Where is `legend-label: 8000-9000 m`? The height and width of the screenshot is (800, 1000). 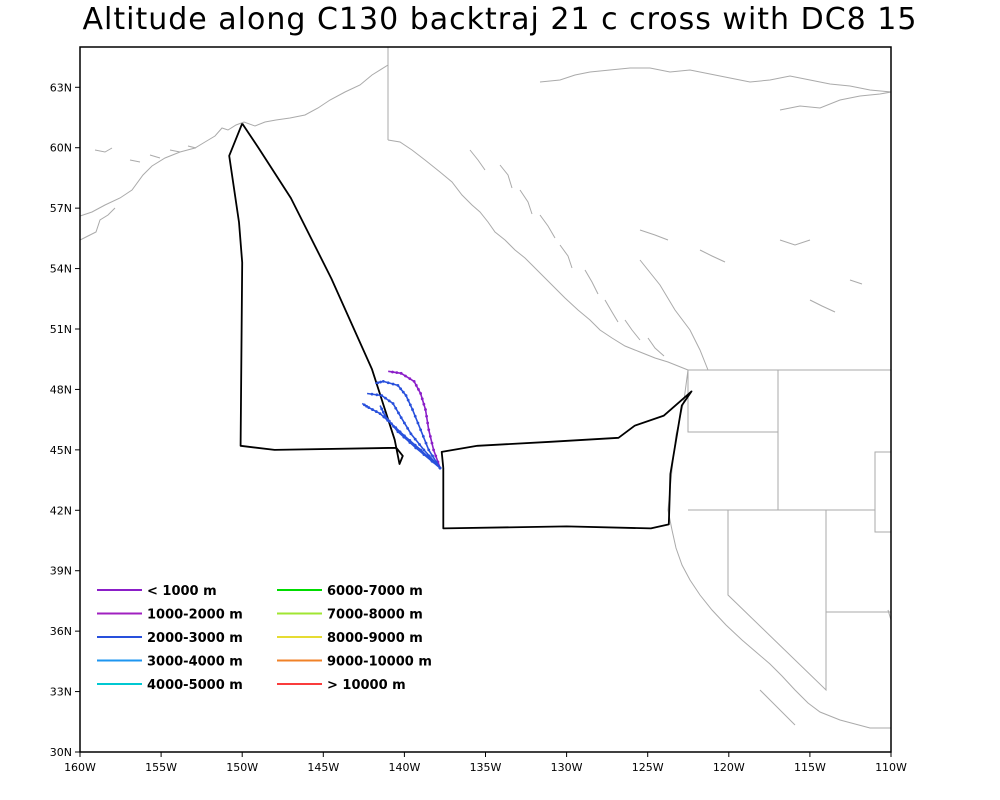 legend-label: 8000-9000 m is located at coordinates (375, 638).